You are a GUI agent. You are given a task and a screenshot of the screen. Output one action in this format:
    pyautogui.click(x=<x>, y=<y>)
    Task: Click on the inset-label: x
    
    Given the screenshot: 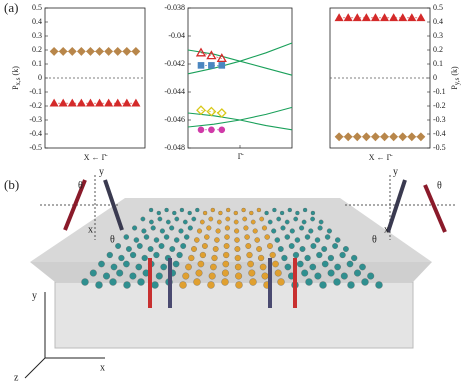 What is the action you would take?
    pyautogui.click(x=386, y=229)
    